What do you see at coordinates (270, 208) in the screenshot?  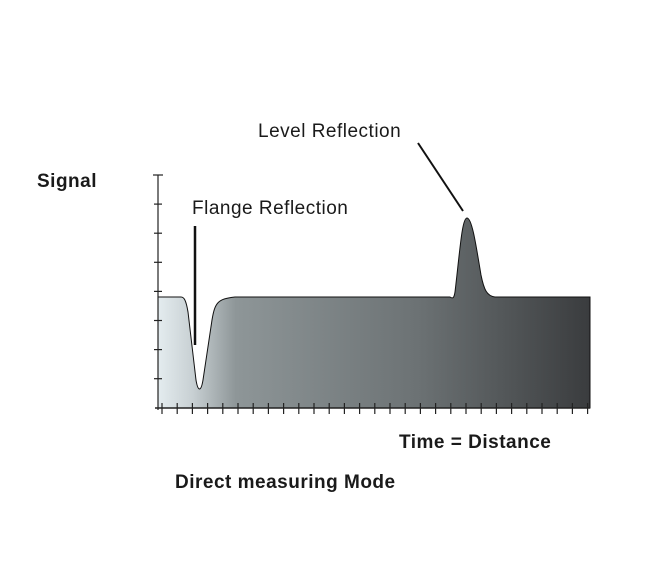 I see `flange-reflection-label: Flange Reflection` at bounding box center [270, 208].